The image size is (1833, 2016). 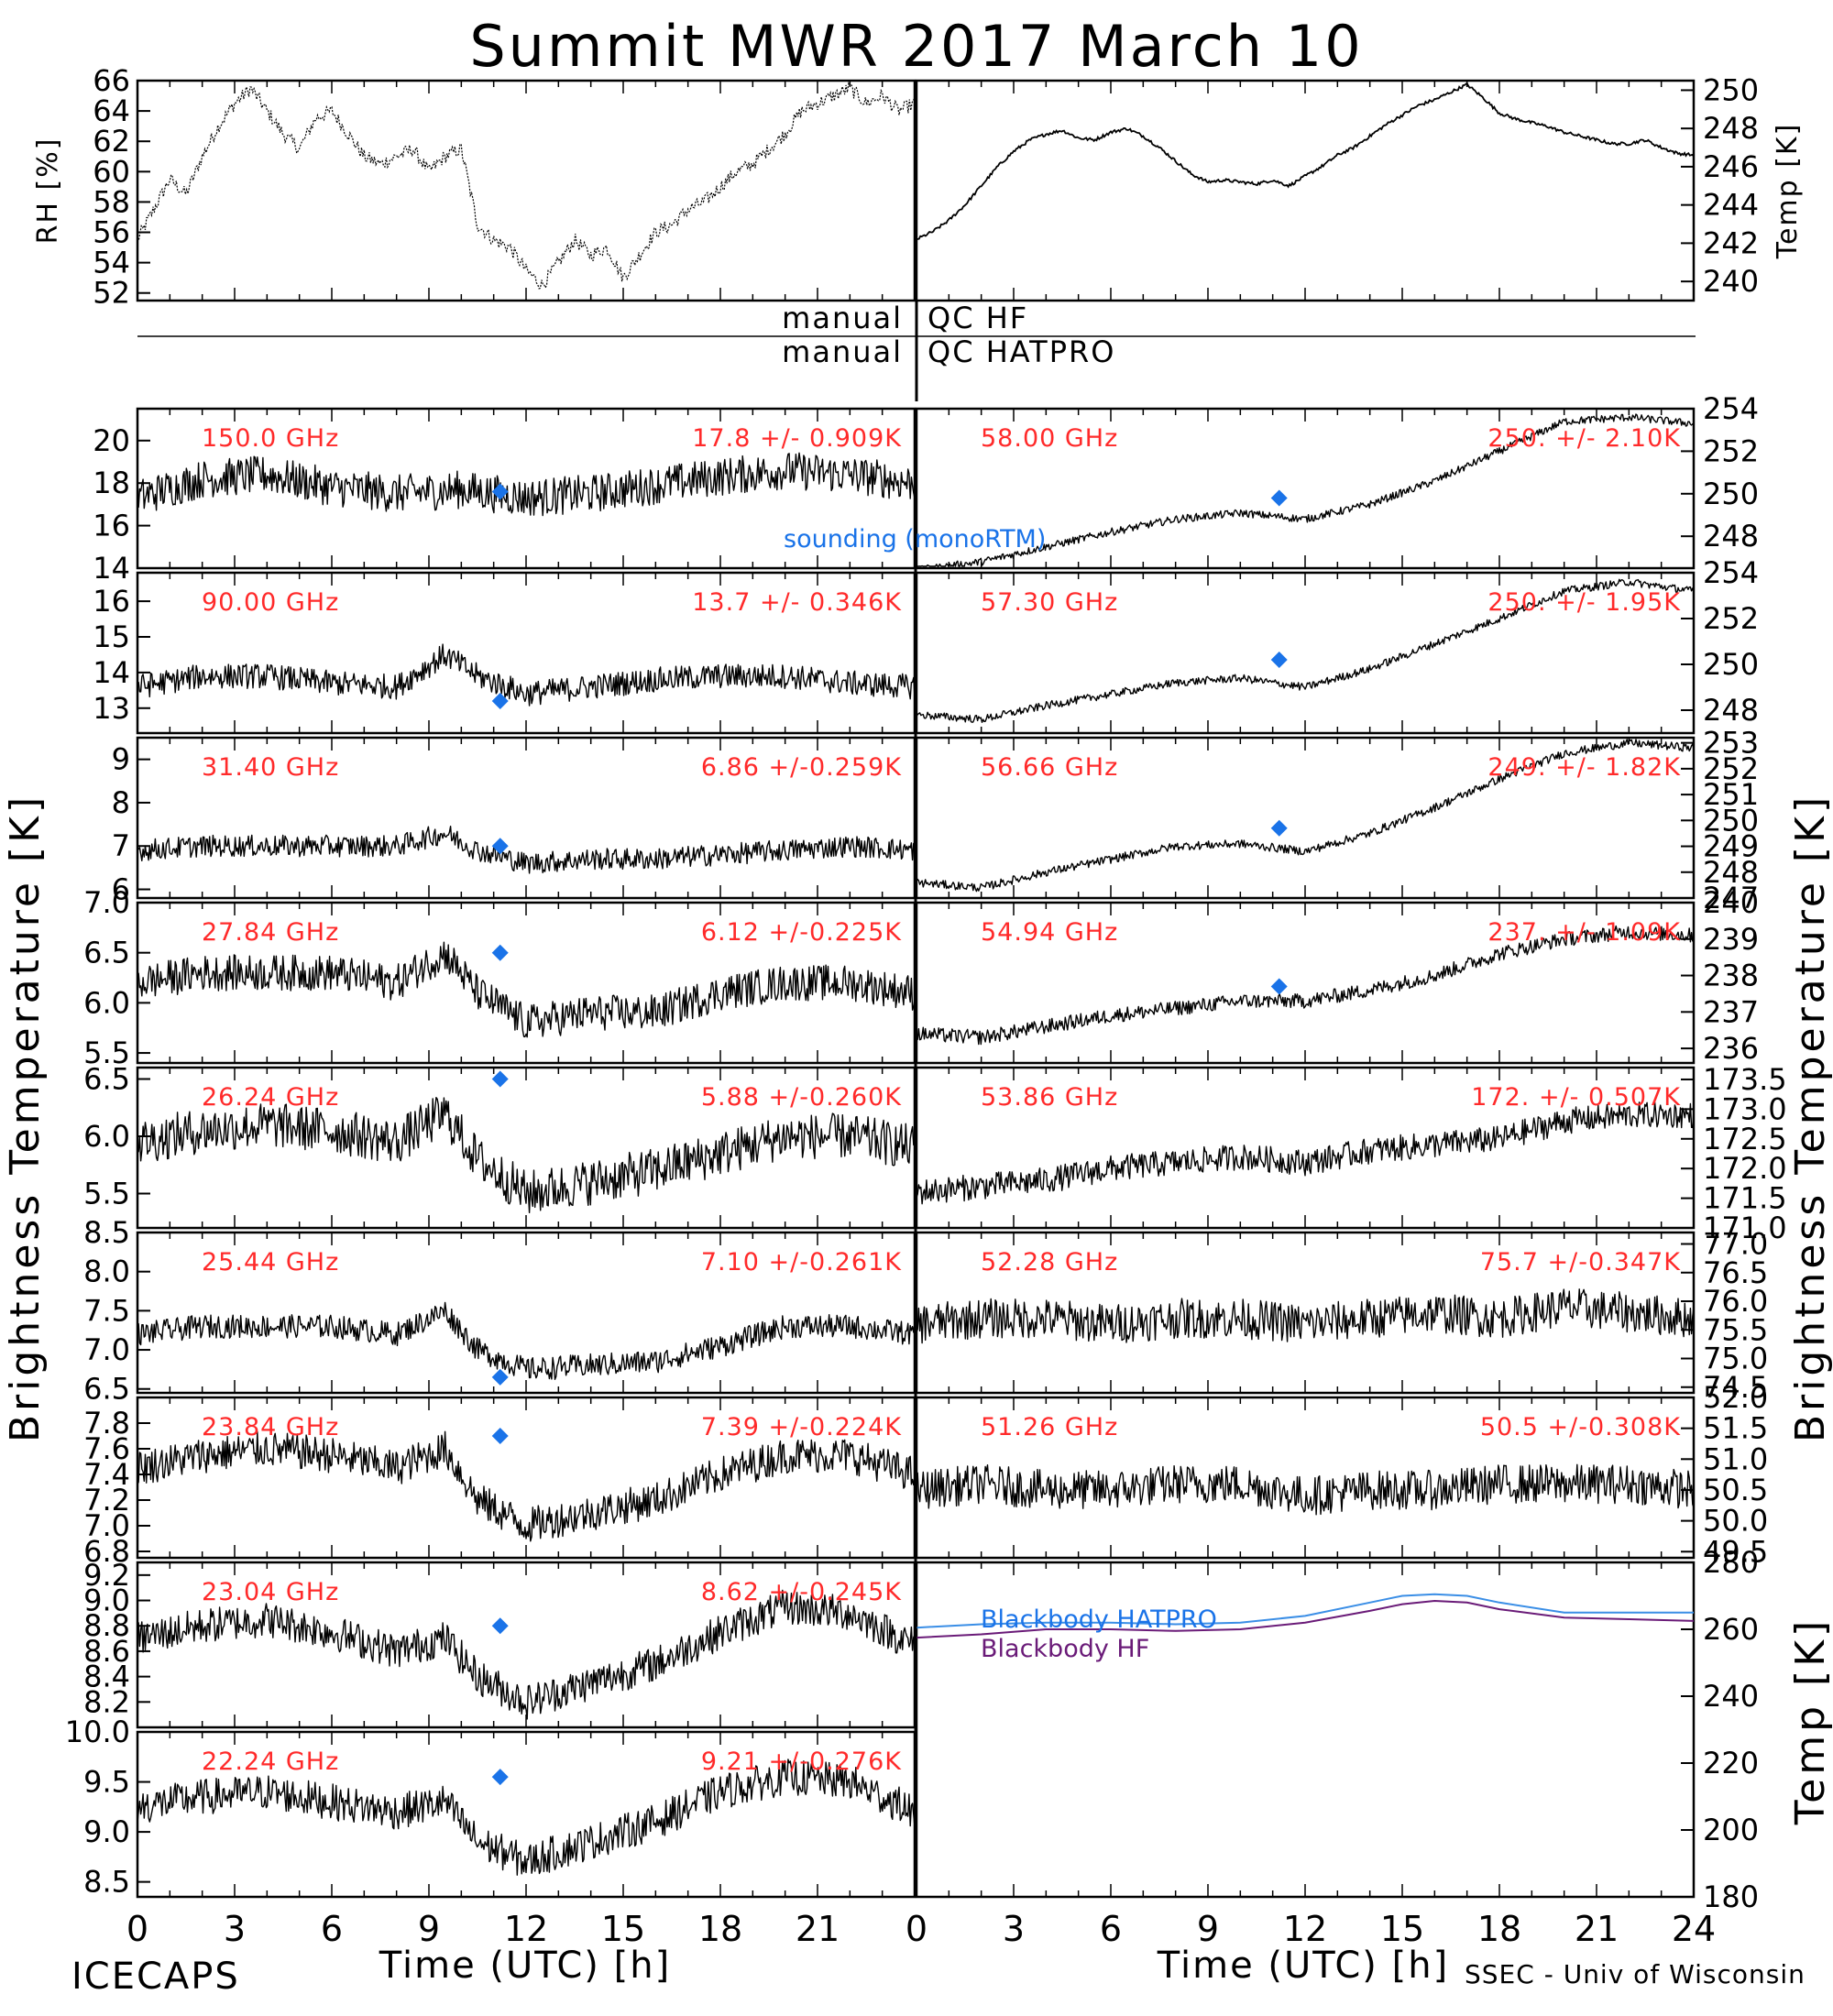 What do you see at coordinates (111, 568) in the screenshot?
I see `panel-ch150-ytick-label: 14` at bounding box center [111, 568].